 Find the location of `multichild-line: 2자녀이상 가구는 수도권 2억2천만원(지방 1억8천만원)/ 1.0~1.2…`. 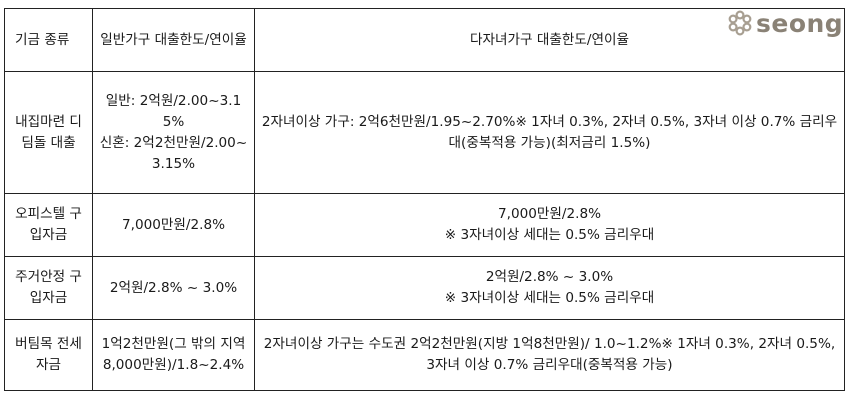

multichild-line: 2자녀이상 가구는 수도권 2억2천만원(지방 1억8천만원)/ 1.0~1.2… is located at coordinates (549, 354).